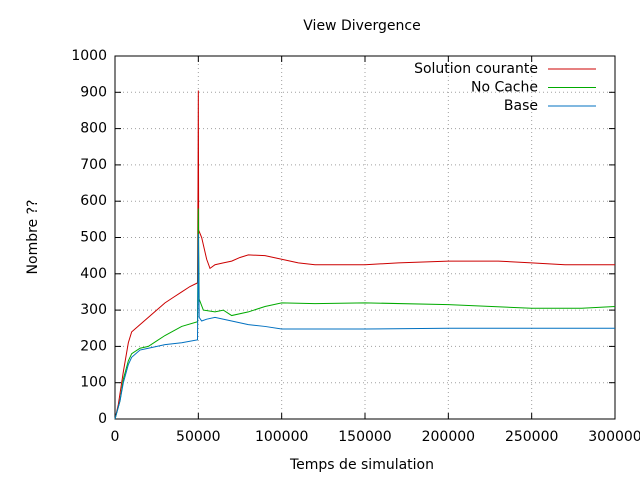 The height and width of the screenshot is (480, 640). What do you see at coordinates (364, 437) in the screenshot?
I see `x-tick-label: 150000` at bounding box center [364, 437].